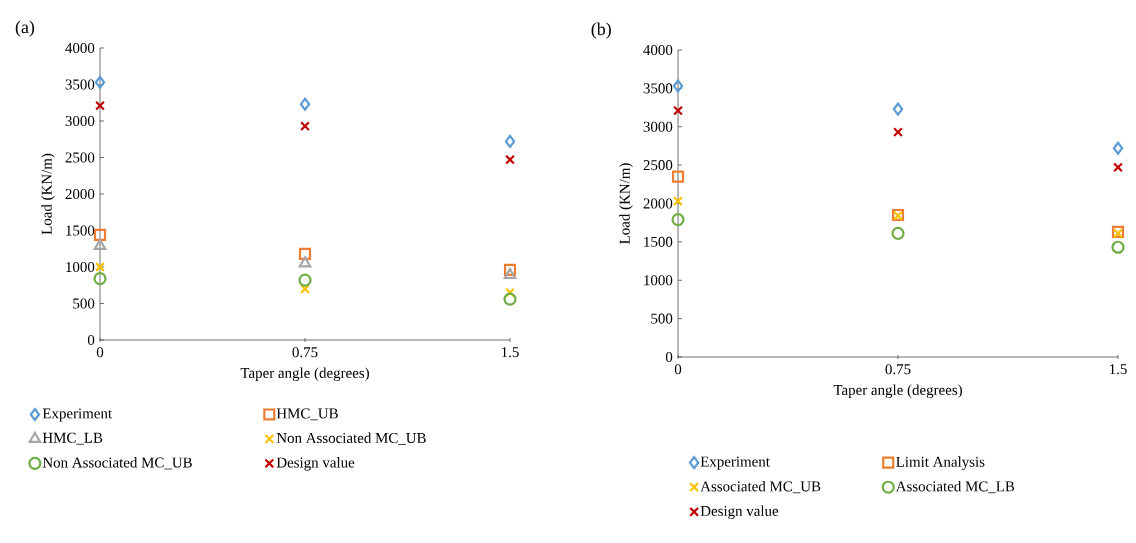  What do you see at coordinates (307, 414) in the screenshot?
I see `legend-label: HMC_UB` at bounding box center [307, 414].